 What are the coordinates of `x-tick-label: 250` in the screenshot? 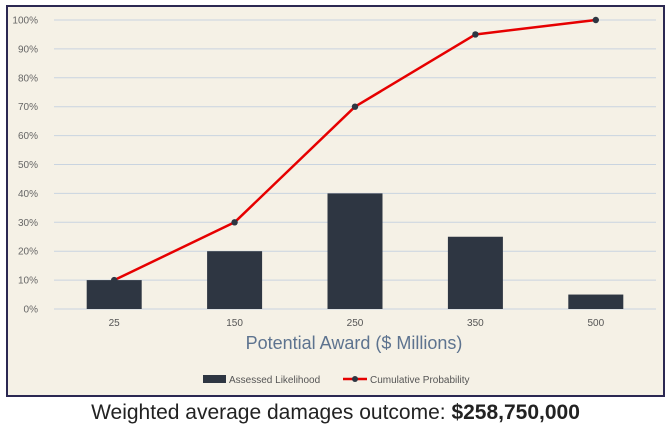 It's located at (355, 323).